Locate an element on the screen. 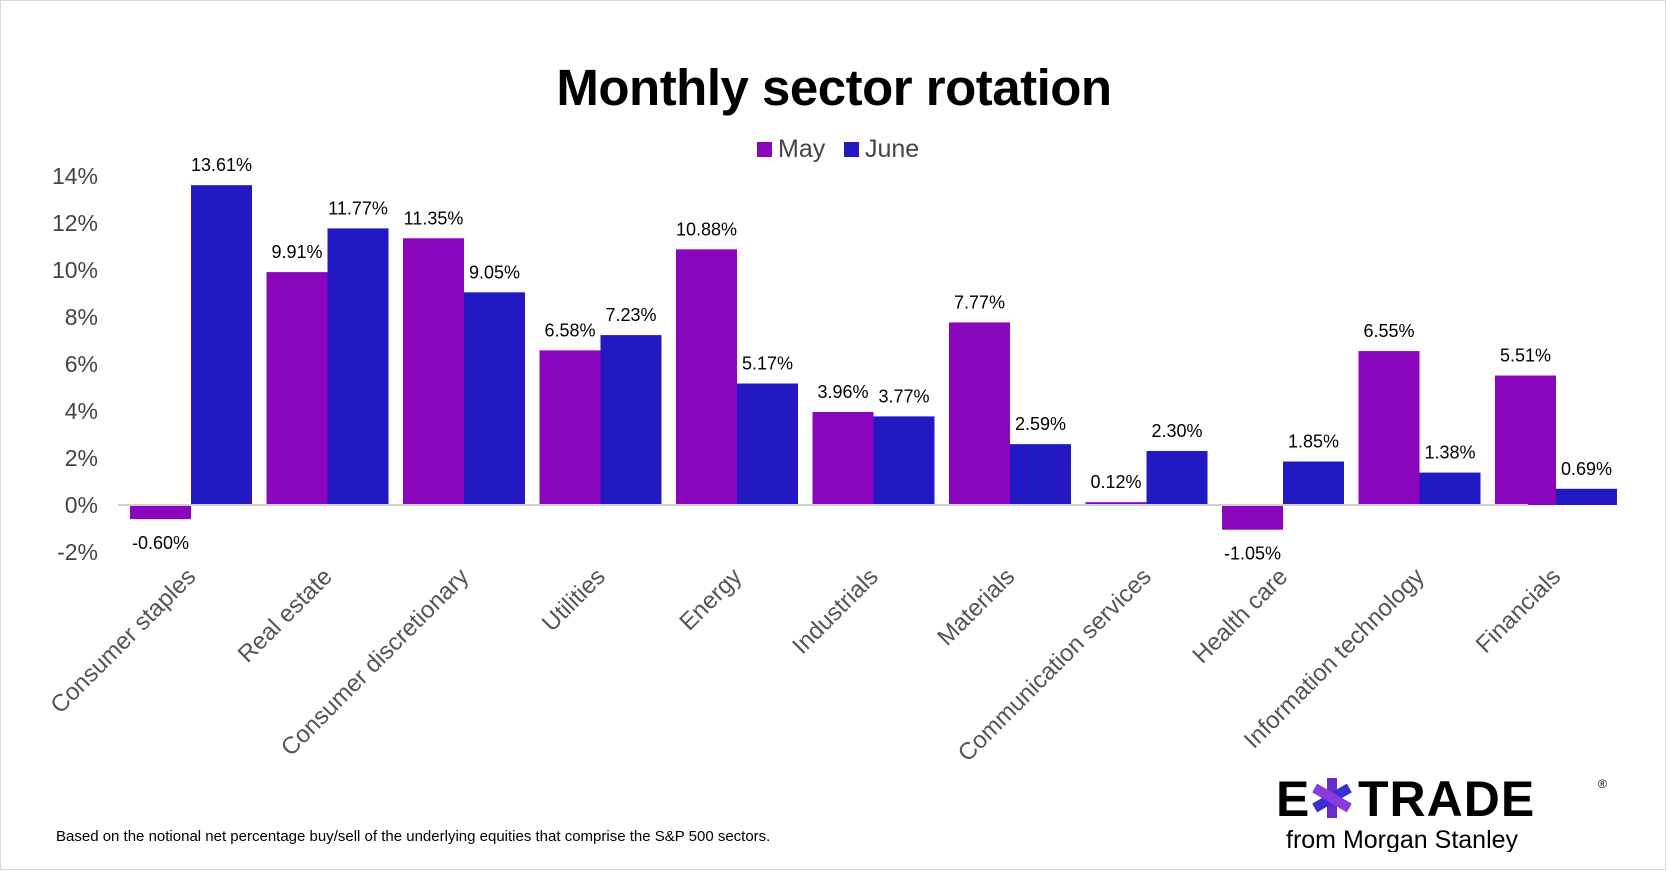 The height and width of the screenshot is (872, 1668). data-label-may: 11.35% is located at coordinates (434, 218).